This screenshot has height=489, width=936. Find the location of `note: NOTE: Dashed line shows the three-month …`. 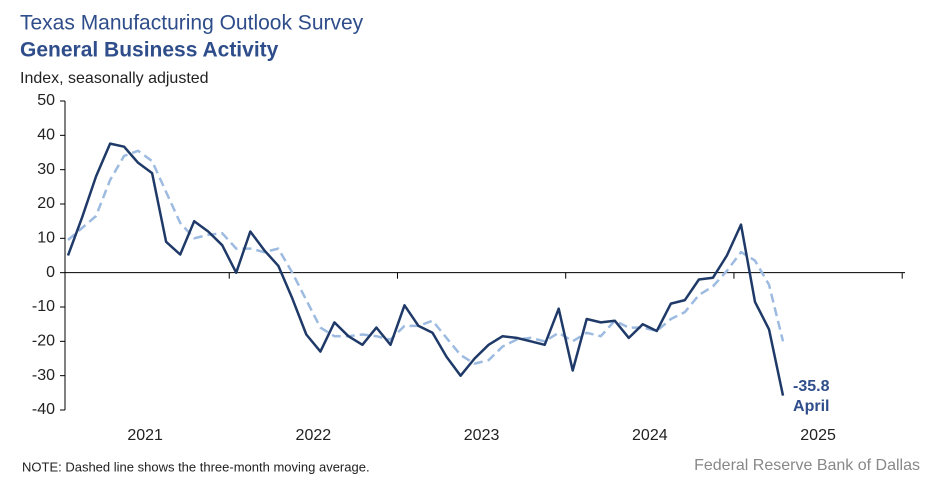

note: NOTE: Dashed line shows the three-month … is located at coordinates (196, 466).